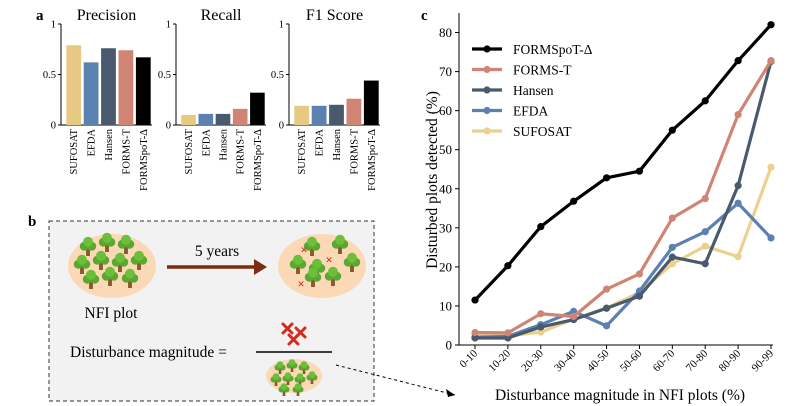  I want to click on legend-label: EFDA, so click(531, 111).